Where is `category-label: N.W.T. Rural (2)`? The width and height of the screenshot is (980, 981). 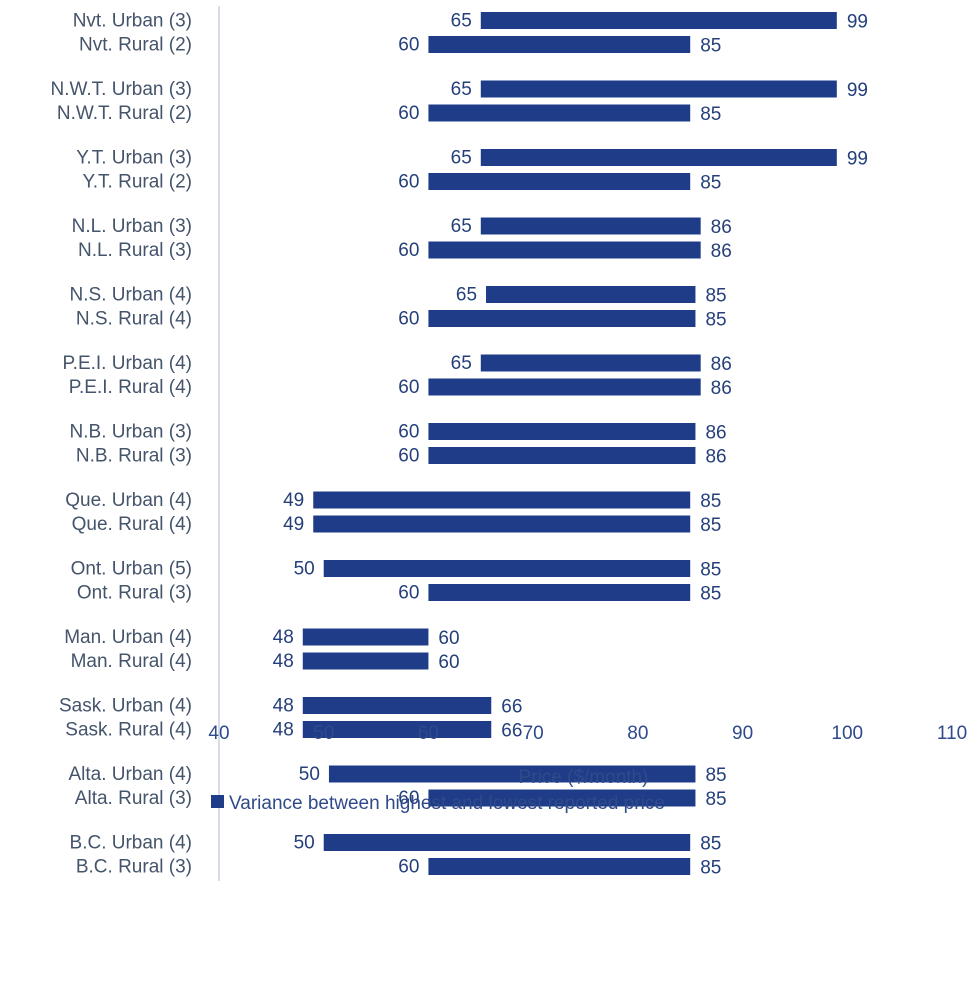
category-label: N.W.T. Rural (2) is located at coordinates (124, 113).